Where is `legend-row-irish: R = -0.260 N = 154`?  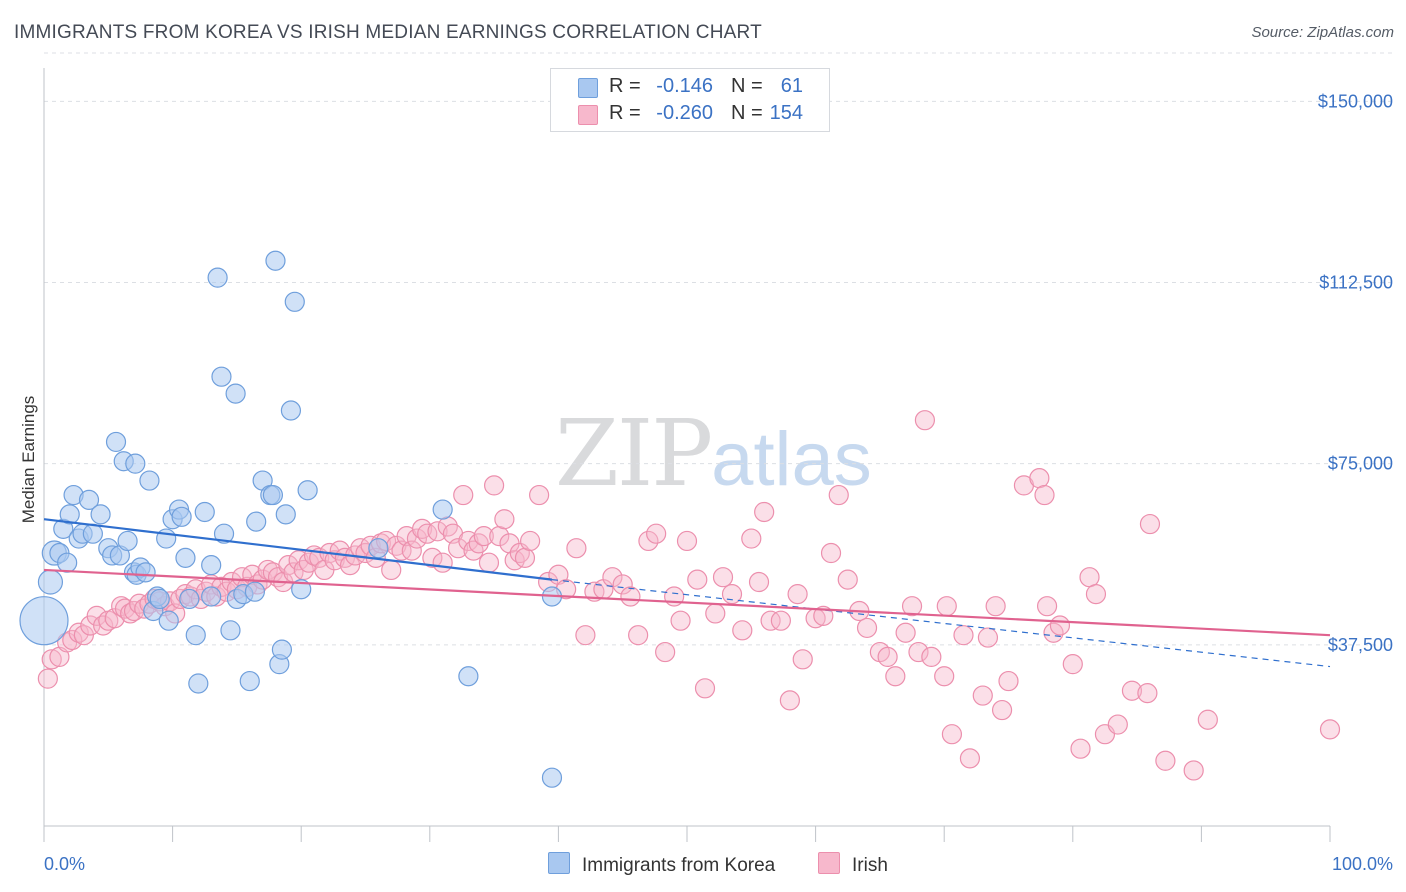 legend-row-irish: R = -0.260 N = 154 is located at coordinates (690, 114).